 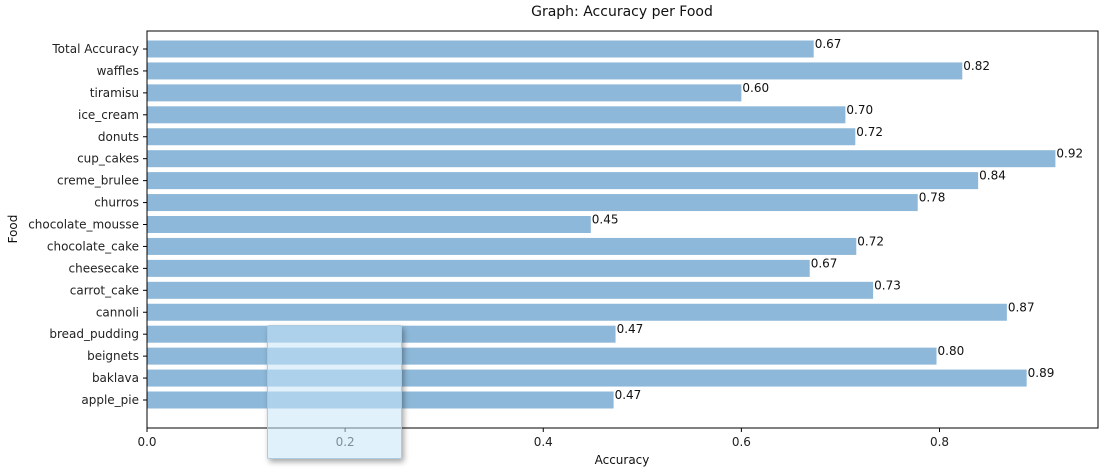 I want to click on chart-title: Graph: Accuracy per Food, so click(x=622, y=12).